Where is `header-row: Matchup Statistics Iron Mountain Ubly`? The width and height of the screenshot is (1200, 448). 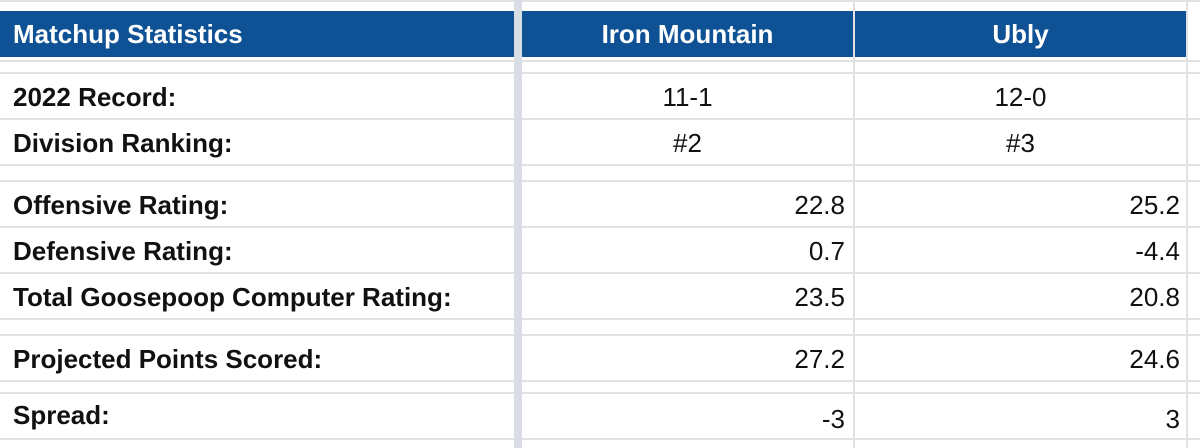
header-row: Matchup Statistics Iron Mountain Ubly is located at coordinates (600, 34).